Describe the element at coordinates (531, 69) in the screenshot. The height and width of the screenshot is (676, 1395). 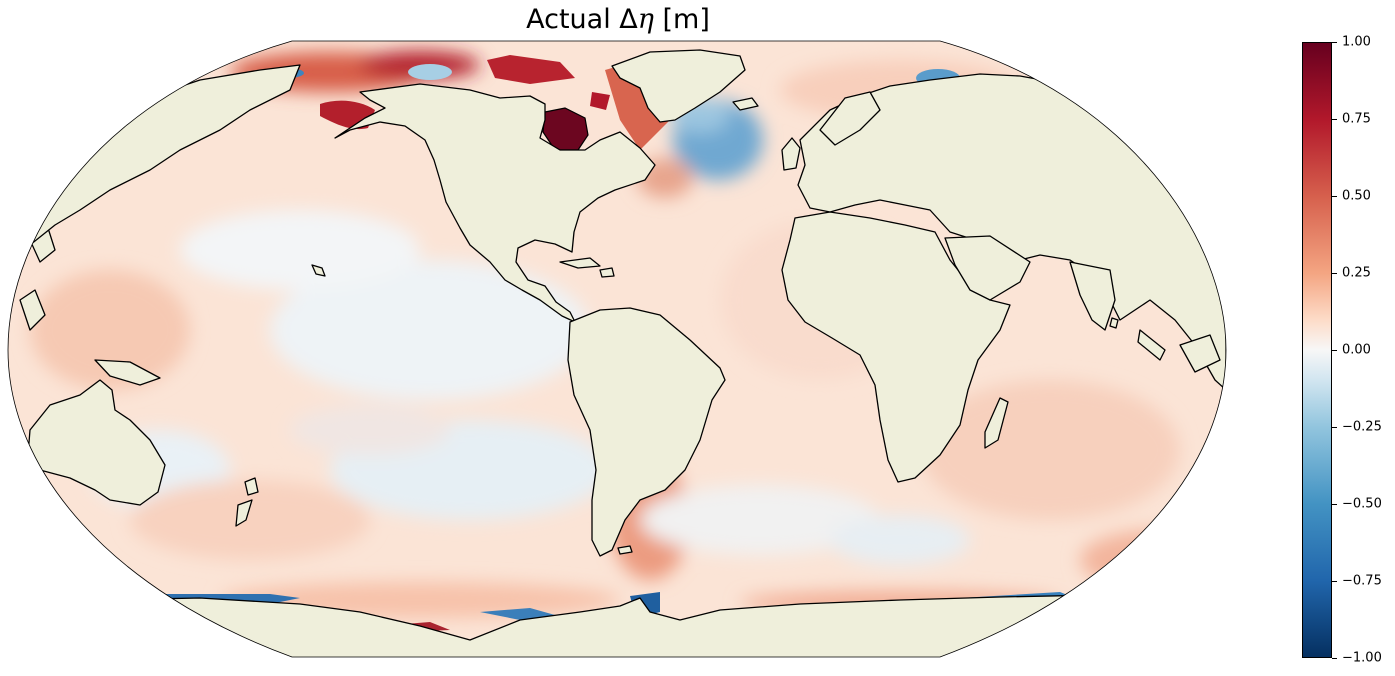
I see `arctic-archipelago-red` at that location.